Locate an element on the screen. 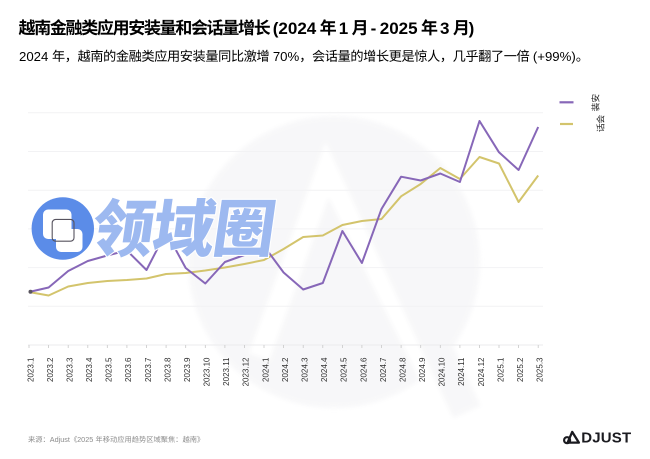  svg-text: DJUST is located at coordinates (606, 438).